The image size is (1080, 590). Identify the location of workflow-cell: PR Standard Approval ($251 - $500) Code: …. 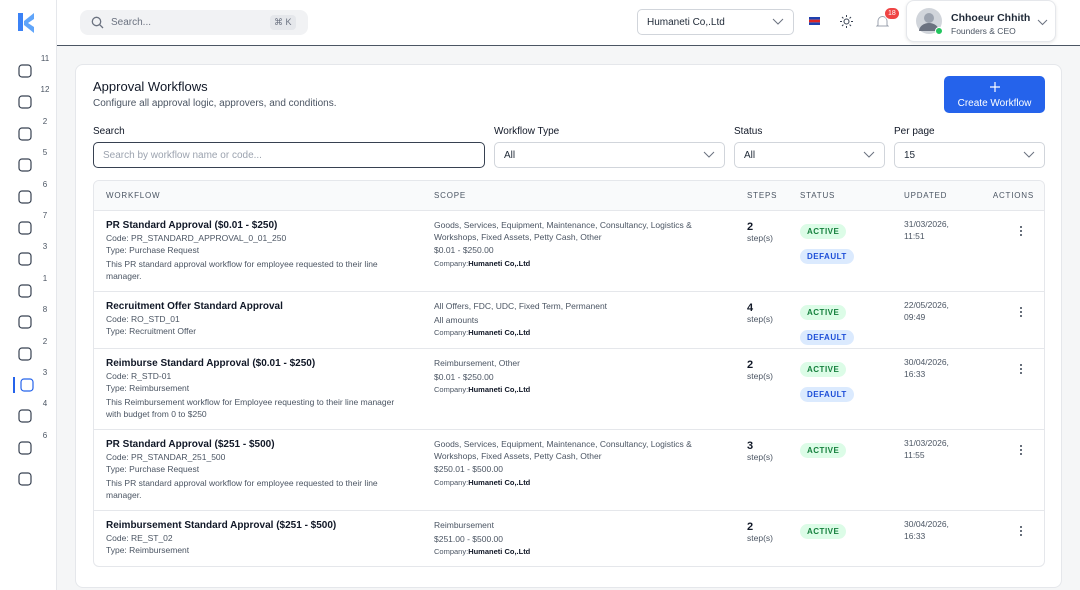
(261, 470).